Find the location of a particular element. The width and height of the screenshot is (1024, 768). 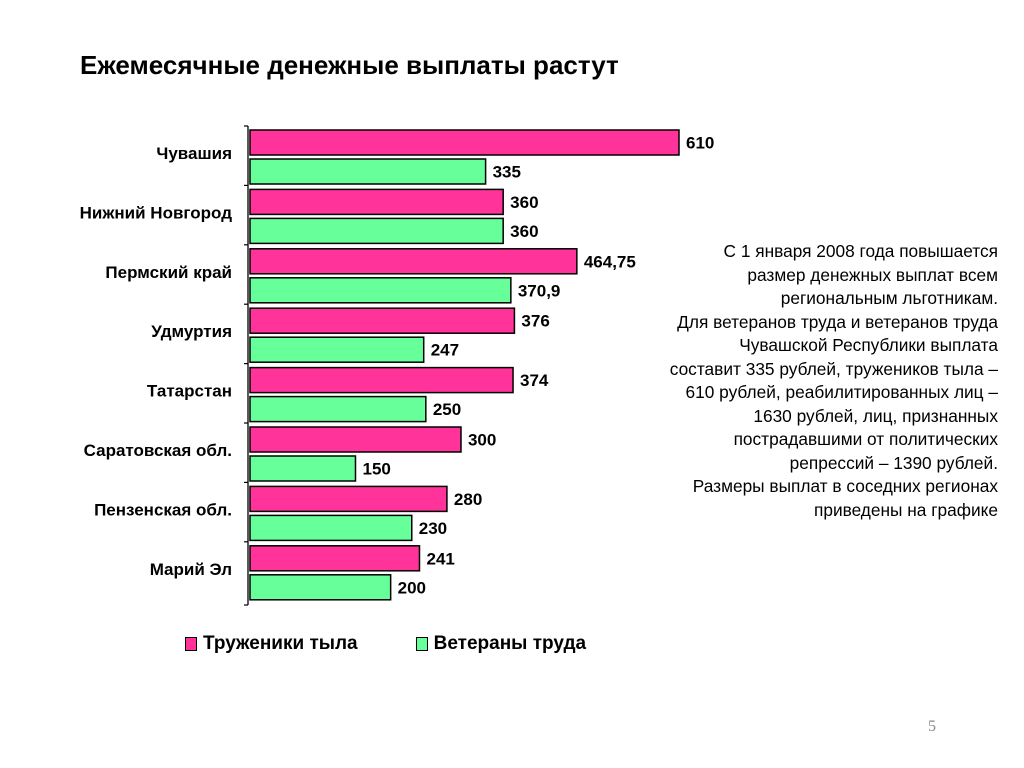

description-line: пострадавшими от политических is located at coordinates (865, 439).